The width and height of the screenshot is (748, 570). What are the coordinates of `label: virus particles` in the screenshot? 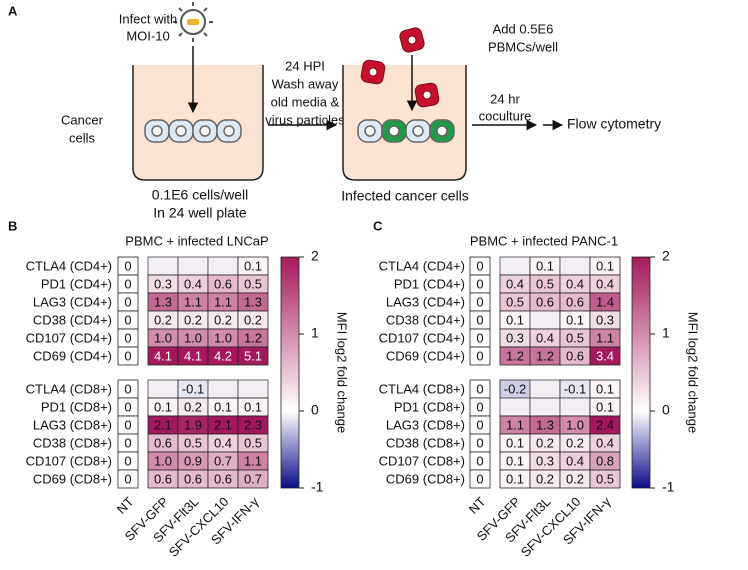 It's located at (305, 119).